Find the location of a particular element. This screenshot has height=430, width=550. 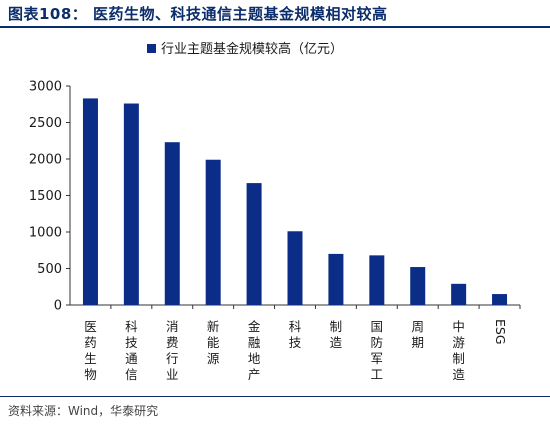

y-tick-label: 3000 is located at coordinates (45, 87).